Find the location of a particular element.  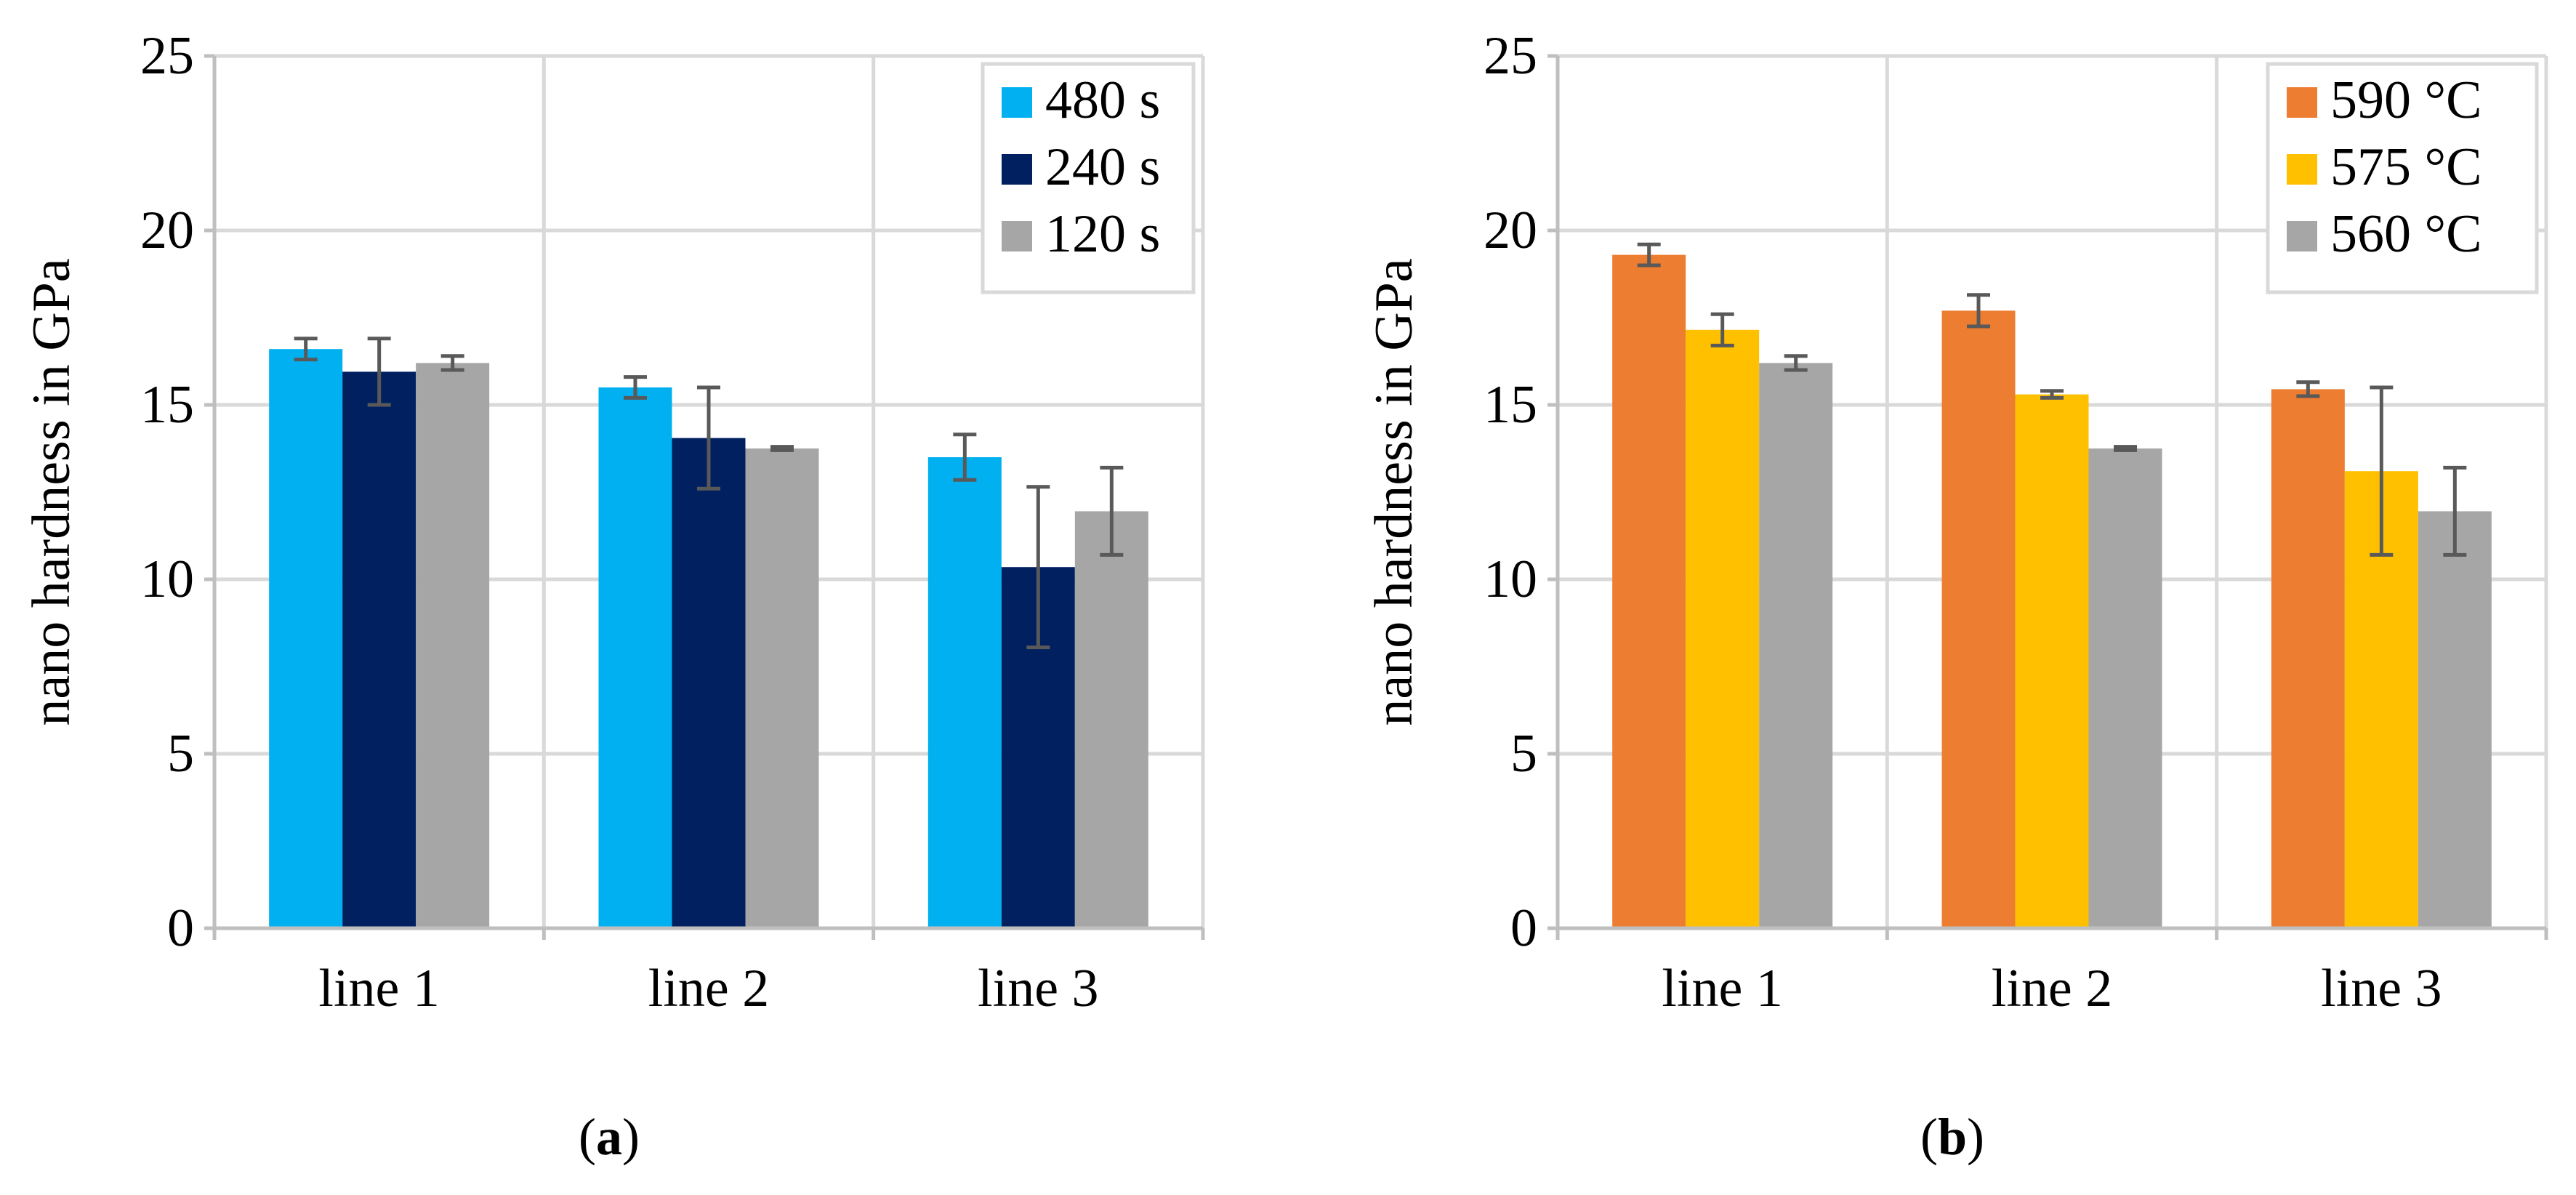

legend: 480 s 240 s 120 s is located at coordinates (1088, 178).